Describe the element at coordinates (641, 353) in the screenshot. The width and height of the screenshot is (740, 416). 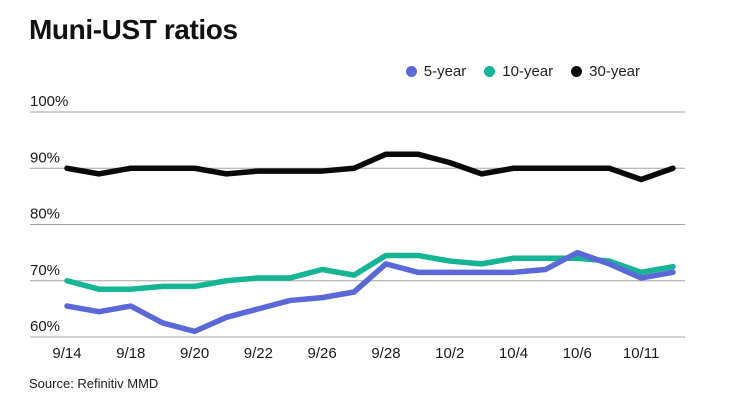
I see `x-tick-label: 10/11` at that location.